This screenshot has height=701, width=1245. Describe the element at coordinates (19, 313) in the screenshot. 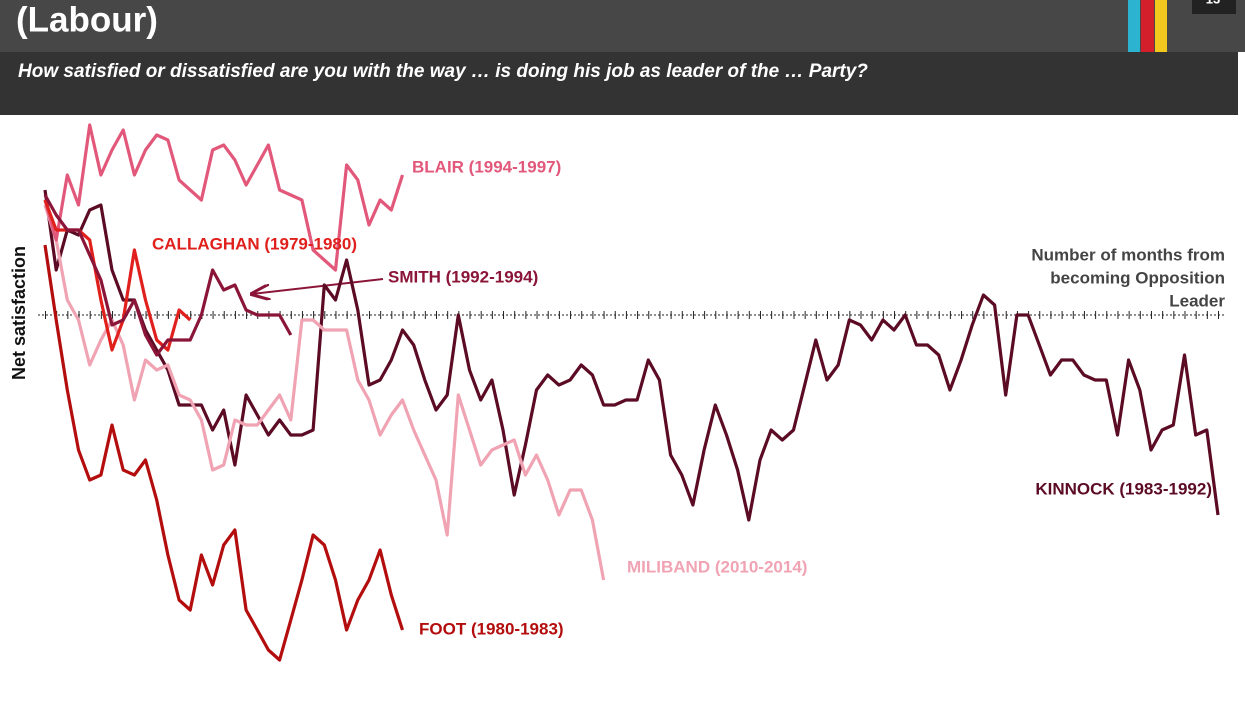

I see `y-axis-label: Net satisfaction` at that location.